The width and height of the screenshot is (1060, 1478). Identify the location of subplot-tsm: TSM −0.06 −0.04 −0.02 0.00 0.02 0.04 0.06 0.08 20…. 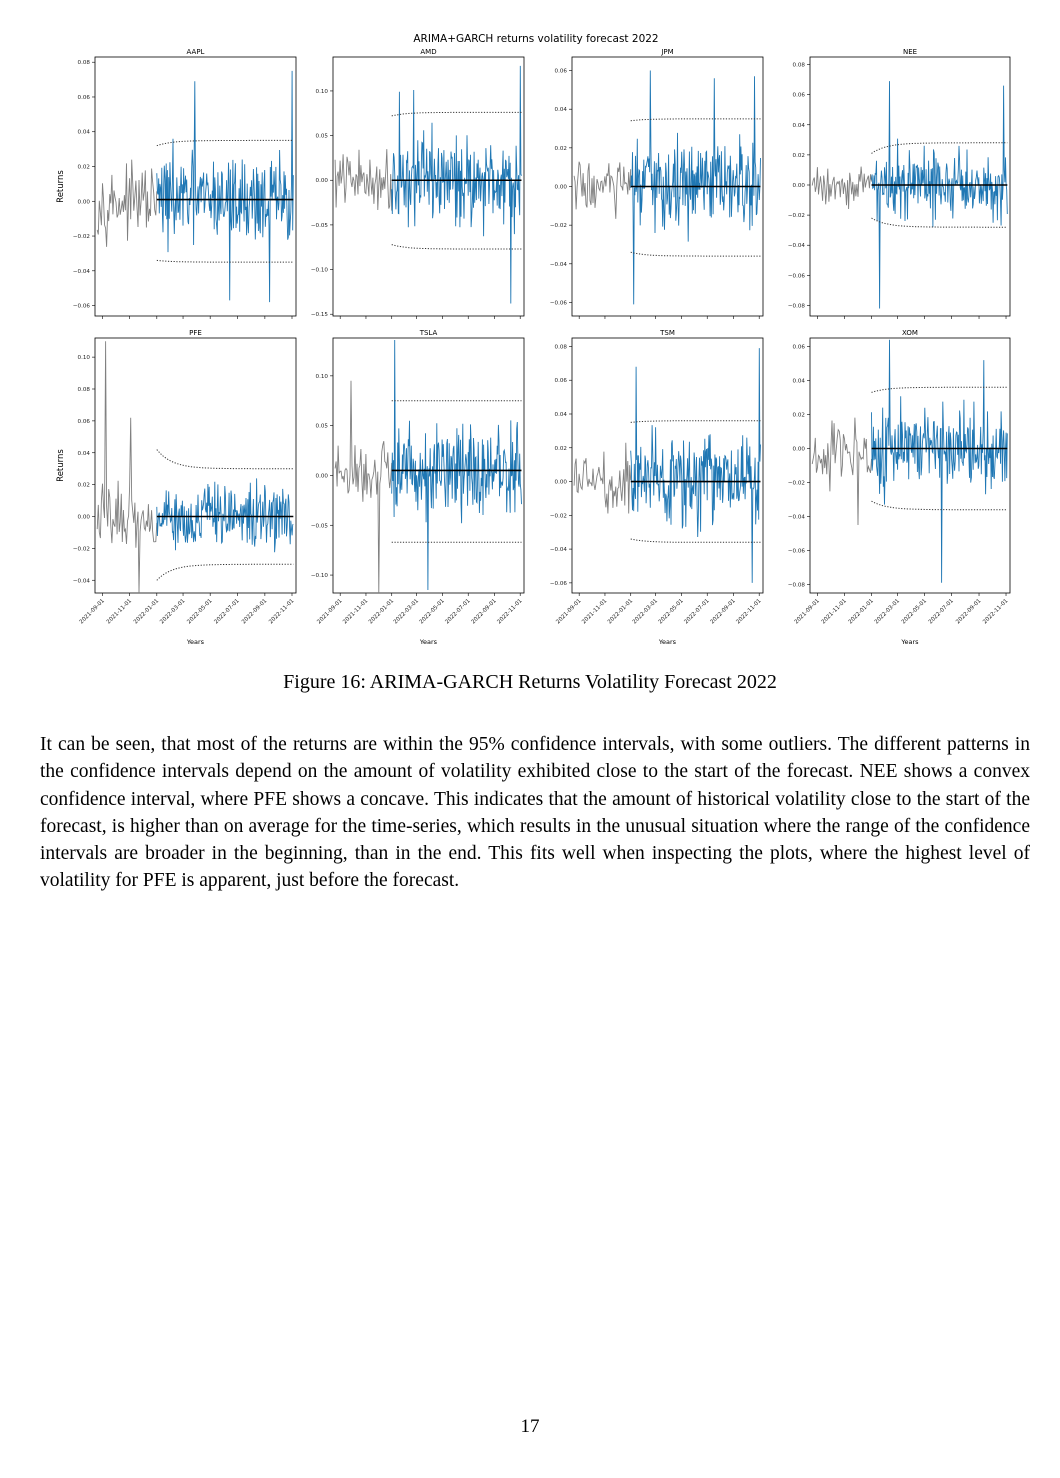
(657, 487).